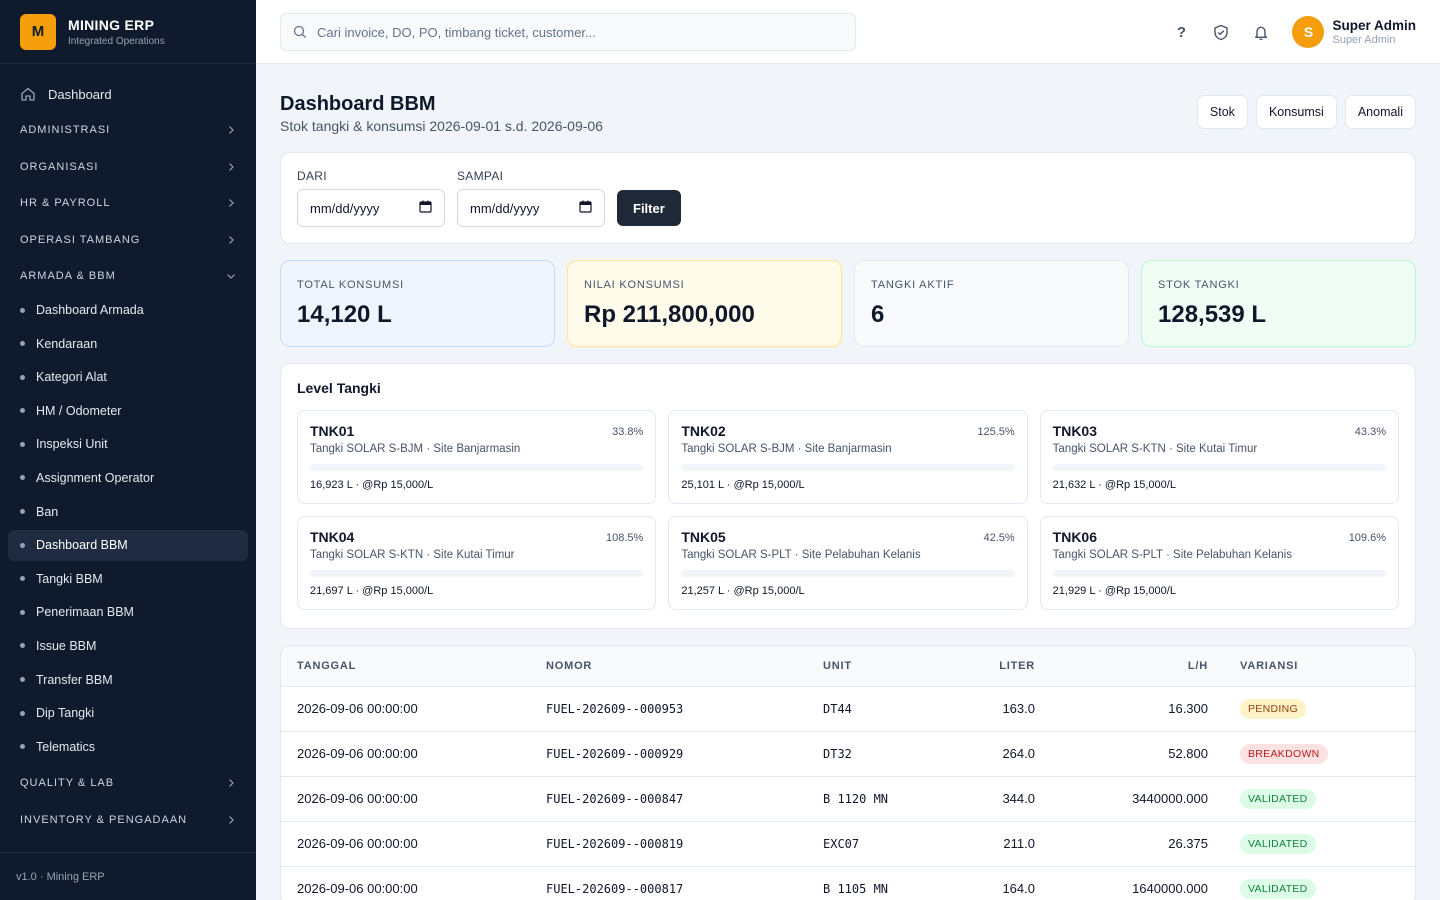 This screenshot has height=900, width=1440. Describe the element at coordinates (128, 477) in the screenshot. I see `sidebar-item-assignment-operator: Assignment Operator` at that location.